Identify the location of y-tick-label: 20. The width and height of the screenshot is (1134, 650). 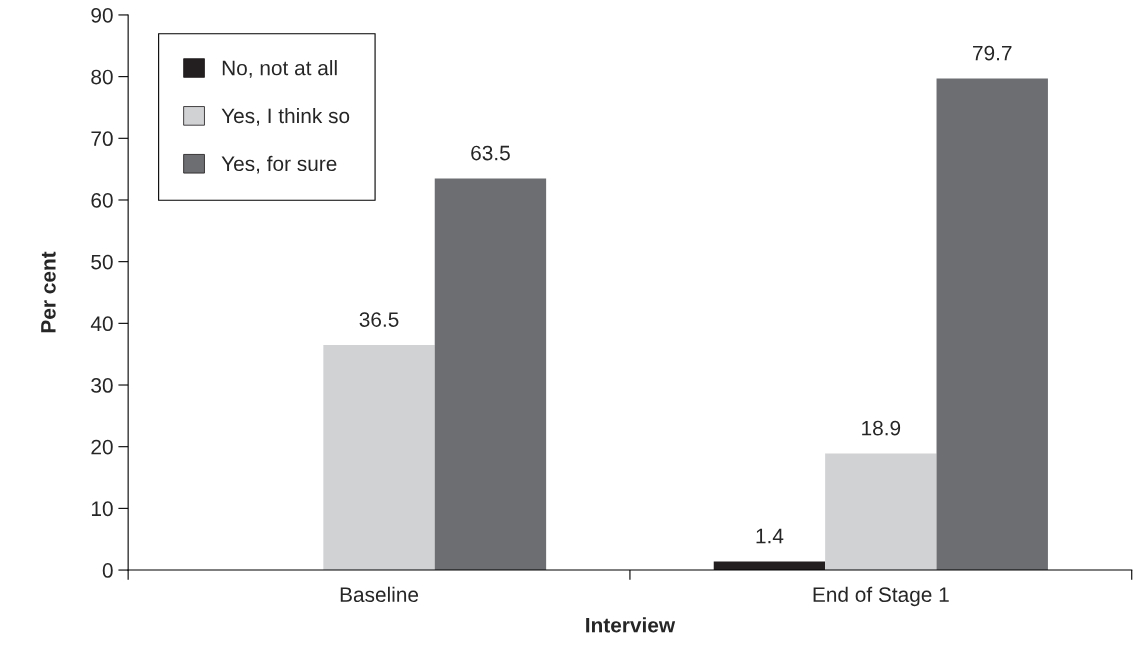
(102, 447).